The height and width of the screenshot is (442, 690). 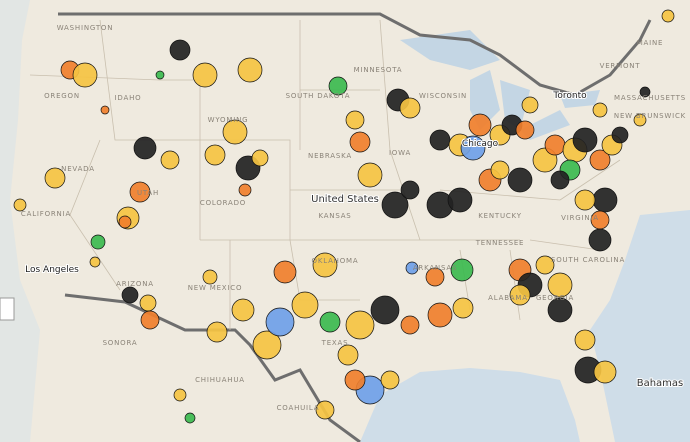 I want to click on great-lakes, so click(x=500, y=85).